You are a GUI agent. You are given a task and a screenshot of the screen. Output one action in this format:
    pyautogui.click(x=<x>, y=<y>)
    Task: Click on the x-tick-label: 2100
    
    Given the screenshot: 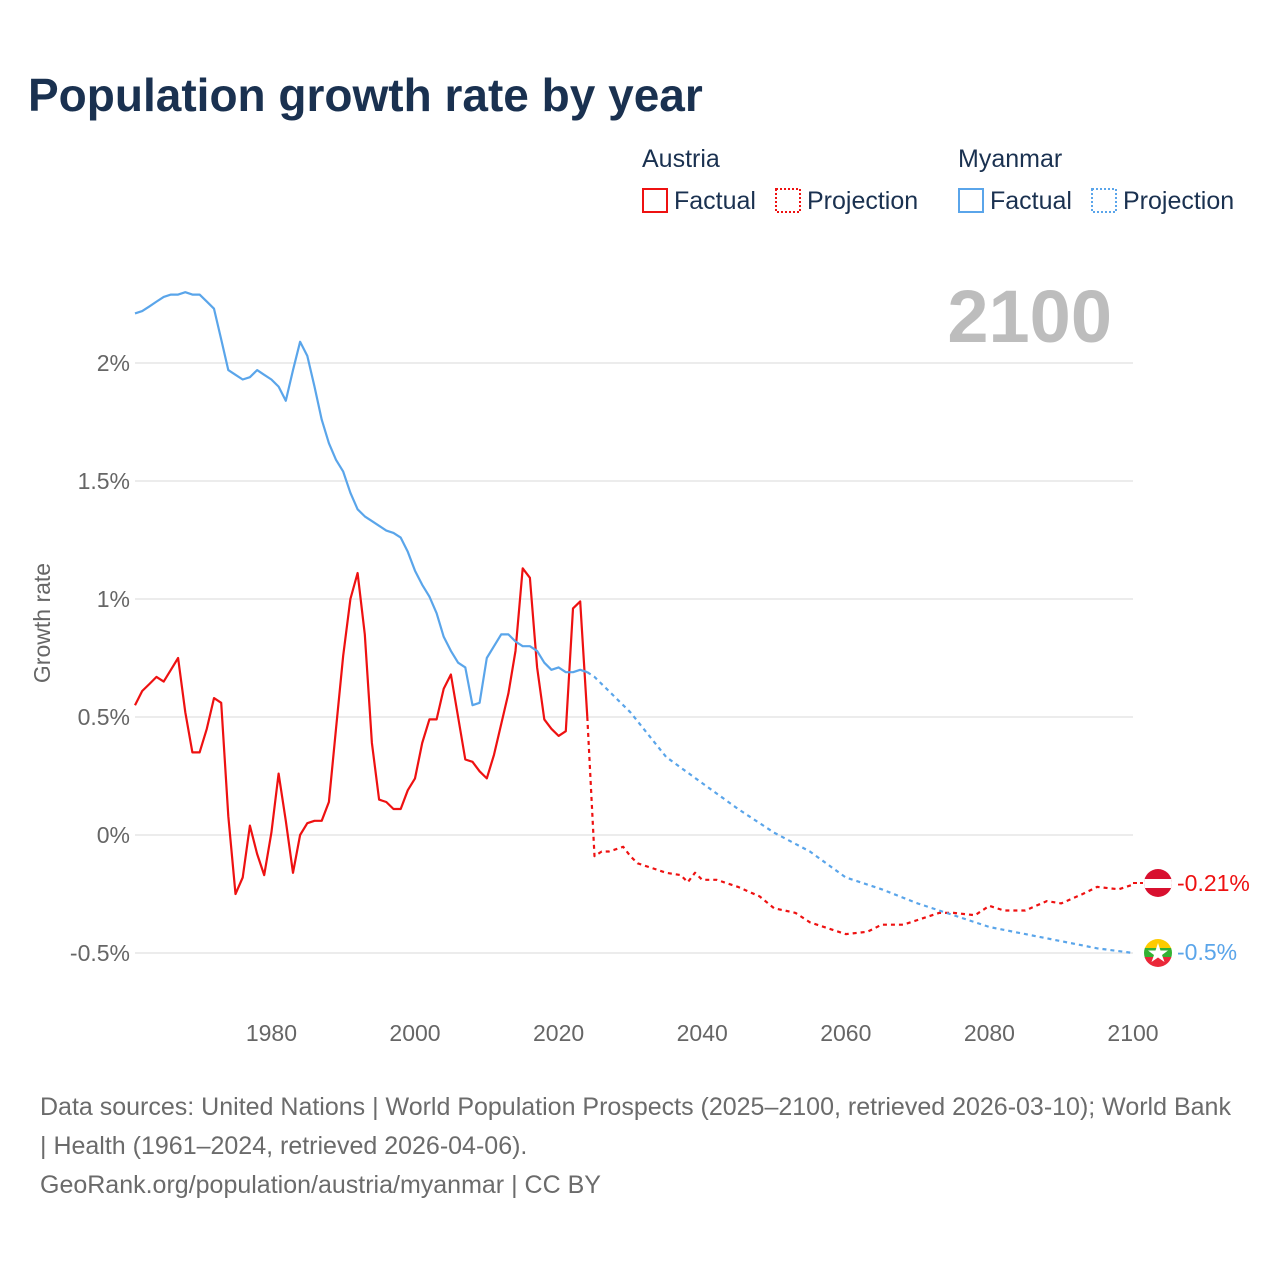 What is the action you would take?
    pyautogui.click(x=1132, y=1033)
    